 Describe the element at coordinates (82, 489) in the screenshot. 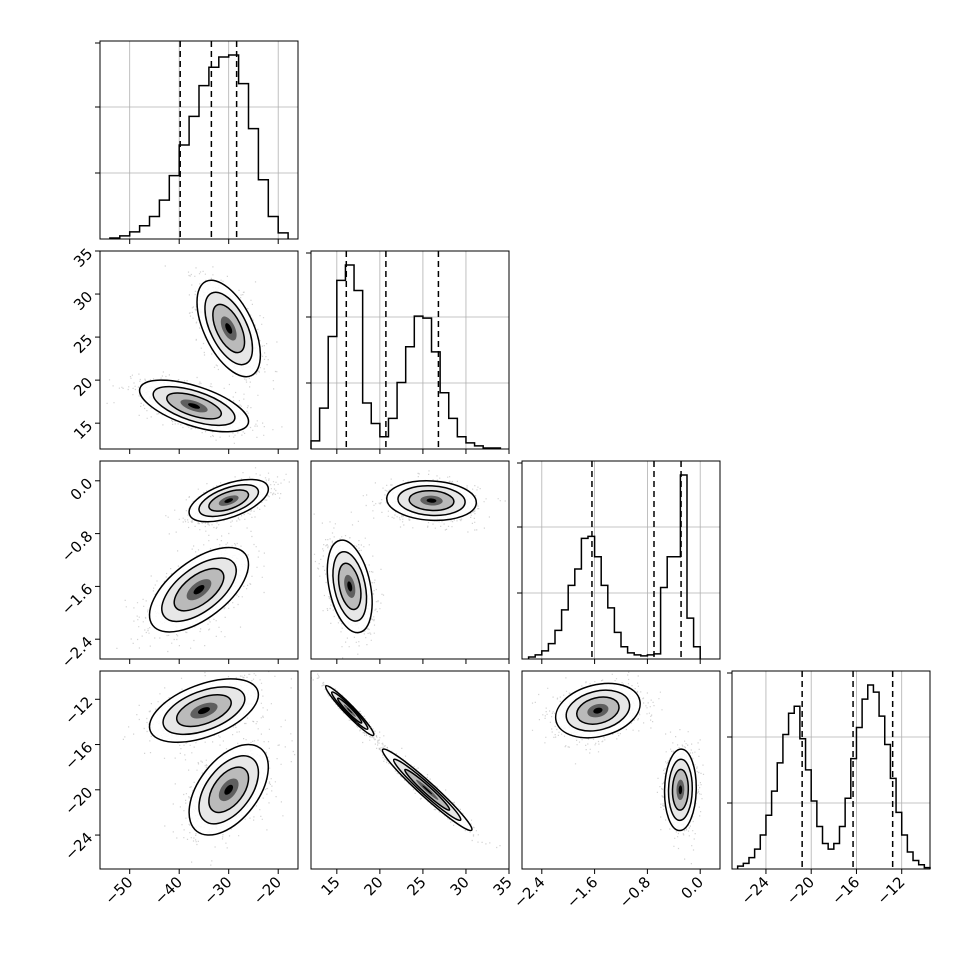

I see `ytick-label-2-3: 0.0` at that location.